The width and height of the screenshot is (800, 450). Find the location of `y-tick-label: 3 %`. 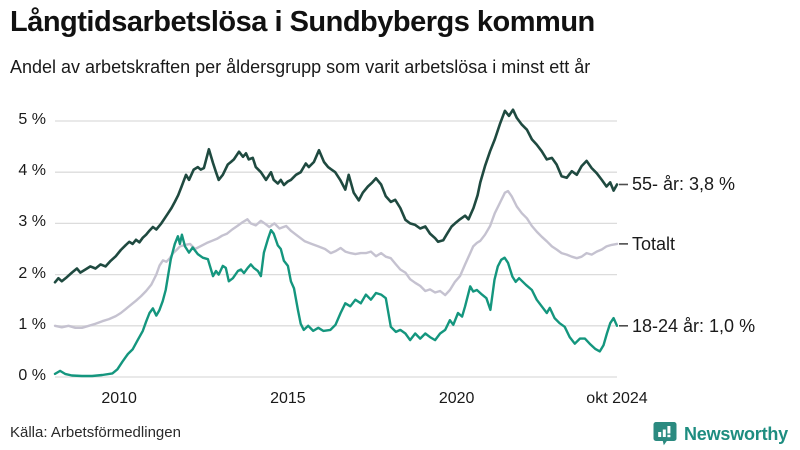

y-tick-label: 3 % is located at coordinates (32, 222).